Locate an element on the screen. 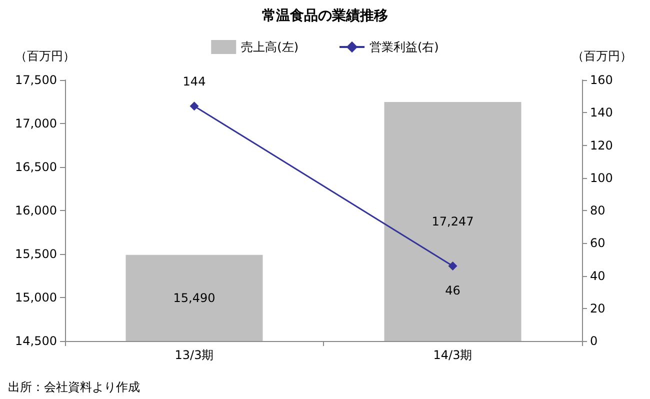 This screenshot has width=650, height=399. data-label: 15,490 is located at coordinates (194, 297).